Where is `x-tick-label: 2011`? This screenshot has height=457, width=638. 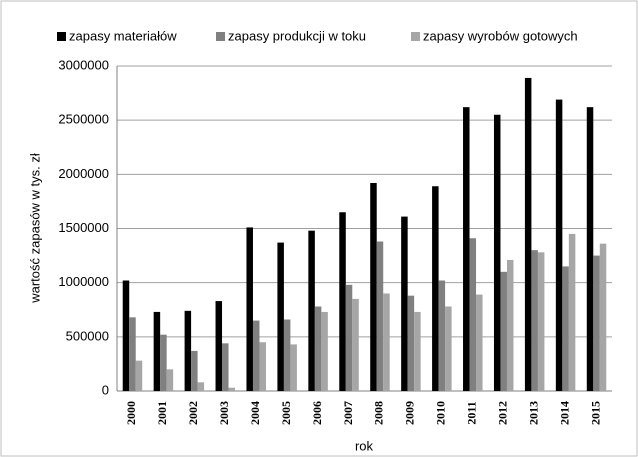
x-tick-label: 2011 is located at coordinates (472, 412).